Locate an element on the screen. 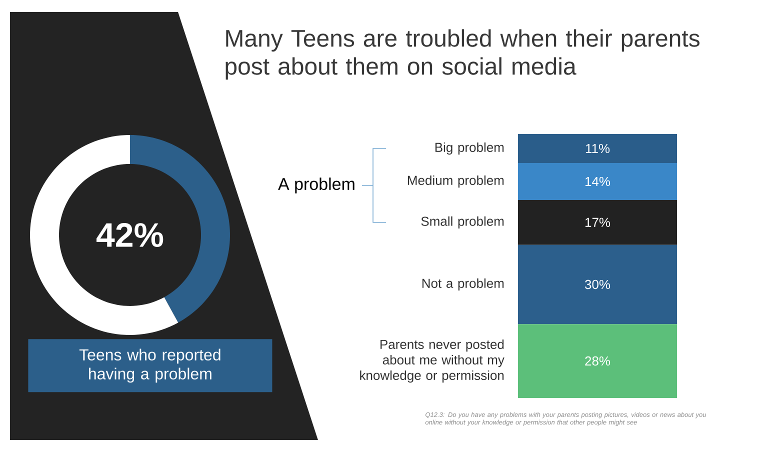  data-label: 11% is located at coordinates (598, 149).